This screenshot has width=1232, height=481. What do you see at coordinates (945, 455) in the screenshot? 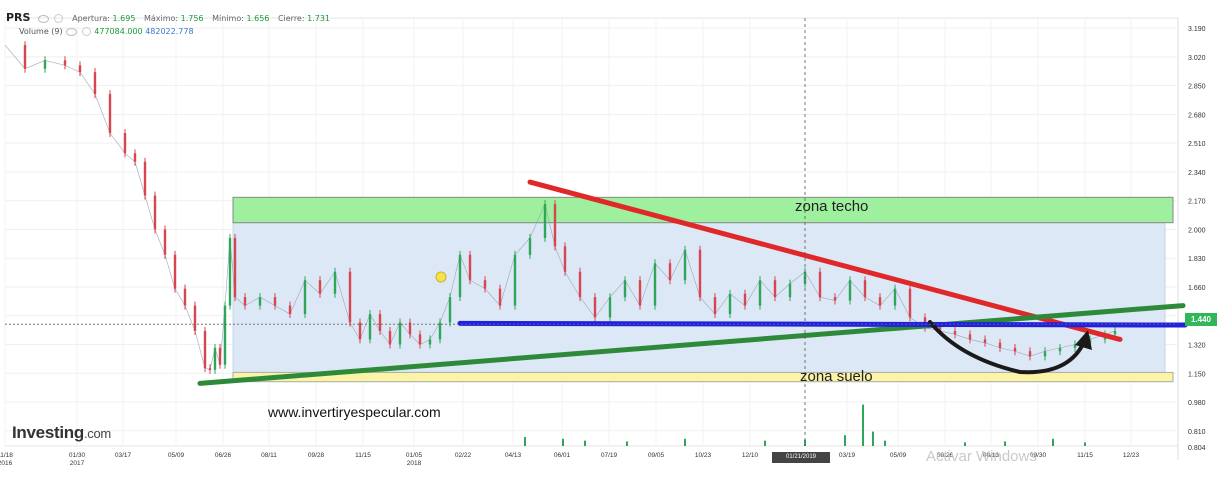
I see `x-tick-label: 06/26` at bounding box center [945, 455].